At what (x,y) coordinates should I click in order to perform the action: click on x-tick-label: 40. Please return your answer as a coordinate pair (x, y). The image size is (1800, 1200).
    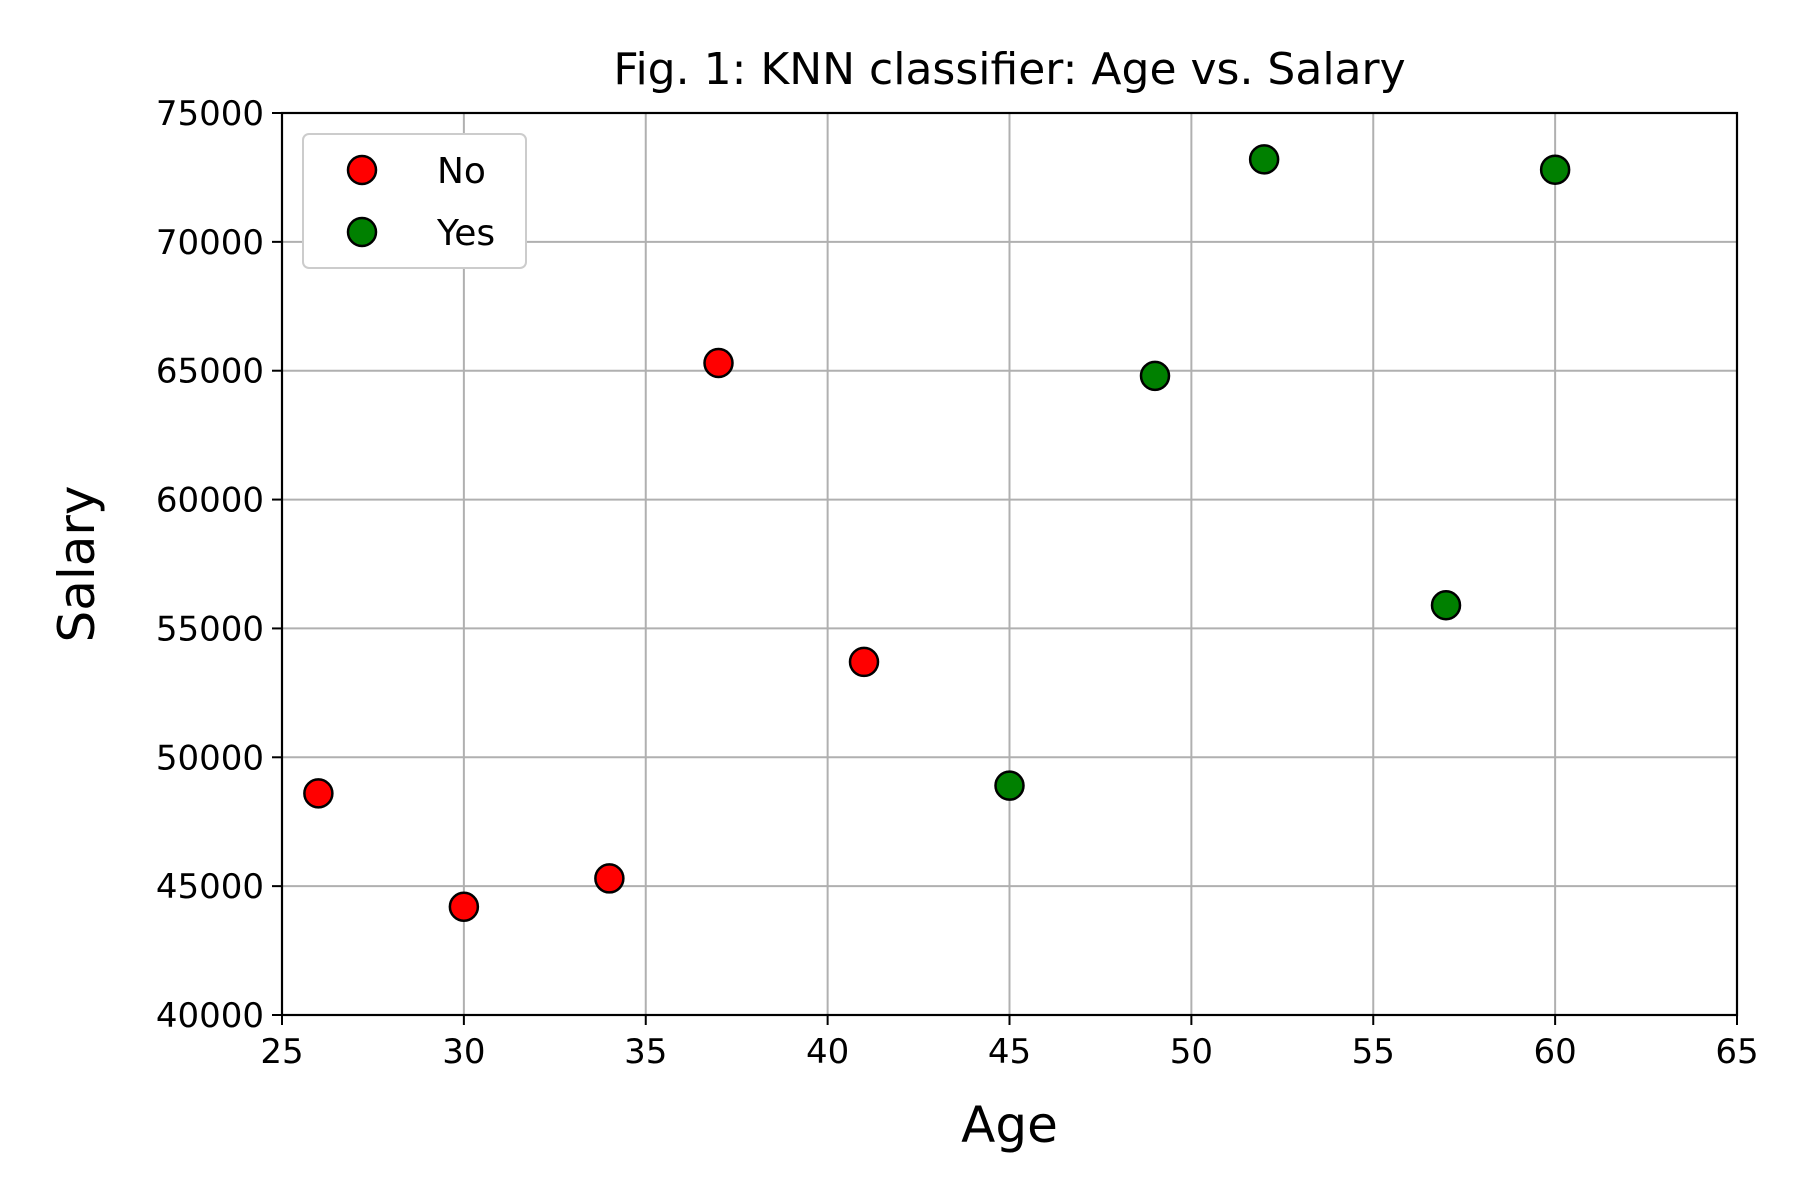
    Looking at the image, I should click on (827, 1052).